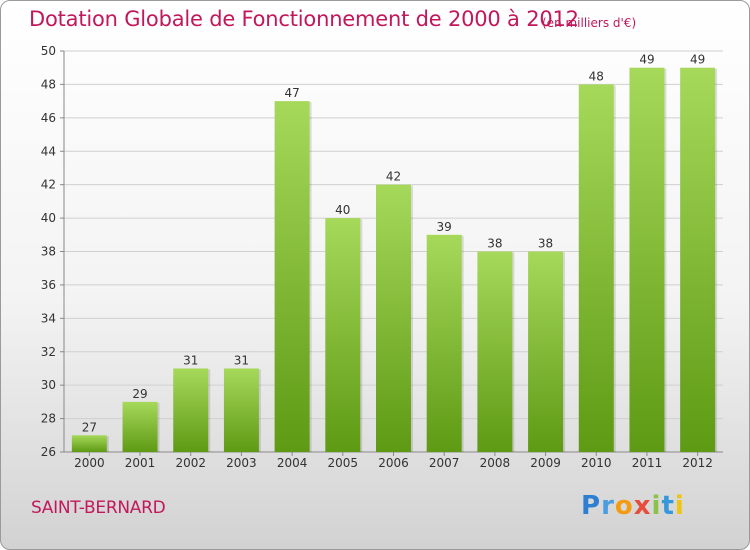 Image resolution: width=750 pixels, height=550 pixels. I want to click on x-tick-label: 2003, so click(241, 463).